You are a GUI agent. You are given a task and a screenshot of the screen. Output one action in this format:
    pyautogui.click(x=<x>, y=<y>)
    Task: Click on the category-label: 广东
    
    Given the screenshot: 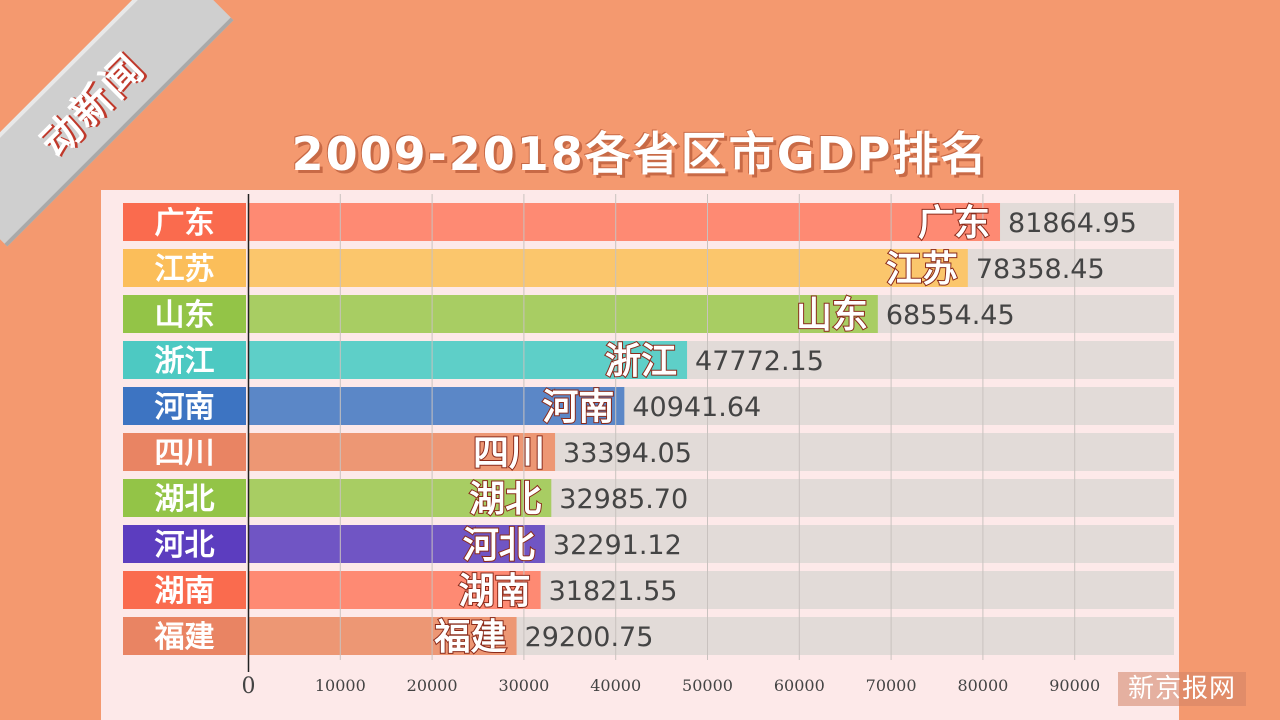 What is the action you would take?
    pyautogui.click(x=185, y=223)
    